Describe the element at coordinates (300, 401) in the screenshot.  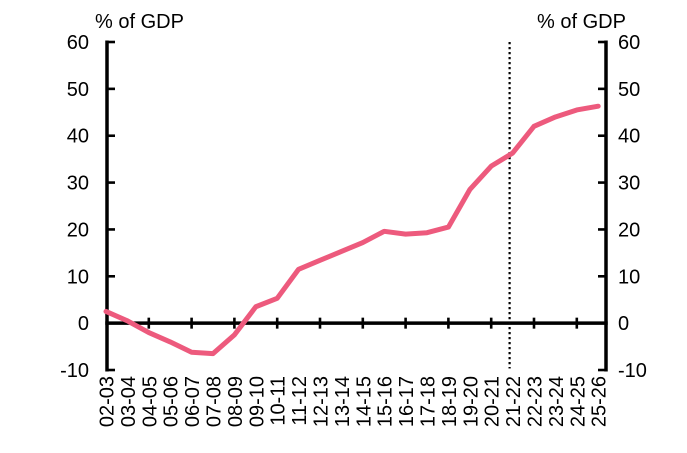
I see `x-category-label: 11-12` at that location.